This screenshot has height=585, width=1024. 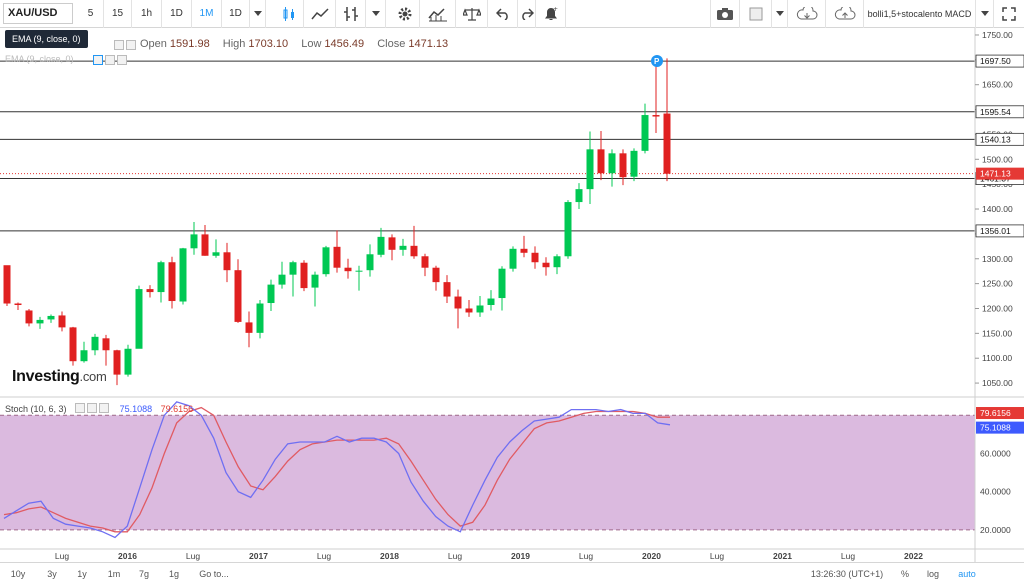 I want to click on low-value: 1456.49, so click(x=344, y=44).